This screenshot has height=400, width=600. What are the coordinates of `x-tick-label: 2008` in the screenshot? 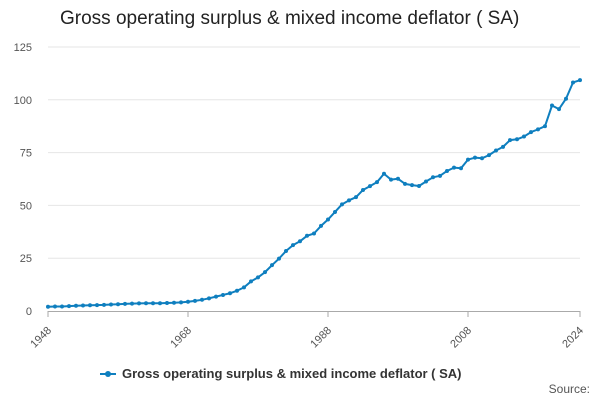 It's located at (461, 338).